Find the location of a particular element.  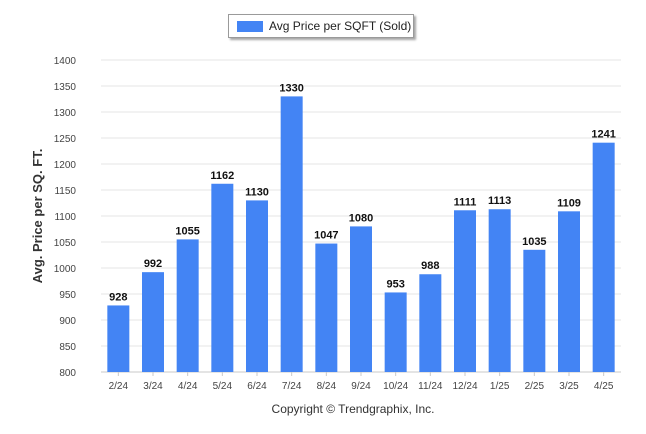

y-tick-label: 1200 is located at coordinates (65, 165).